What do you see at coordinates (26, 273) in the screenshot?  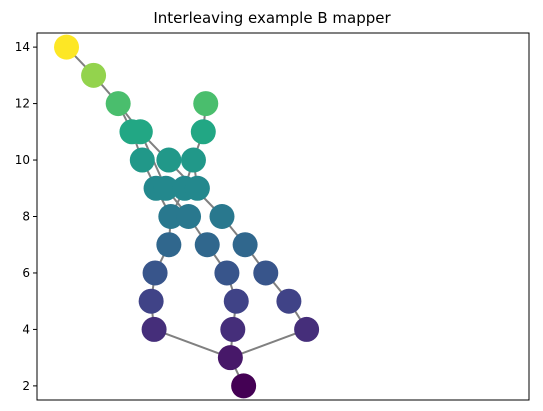 I see `y-tick-label: 6` at bounding box center [26, 273].